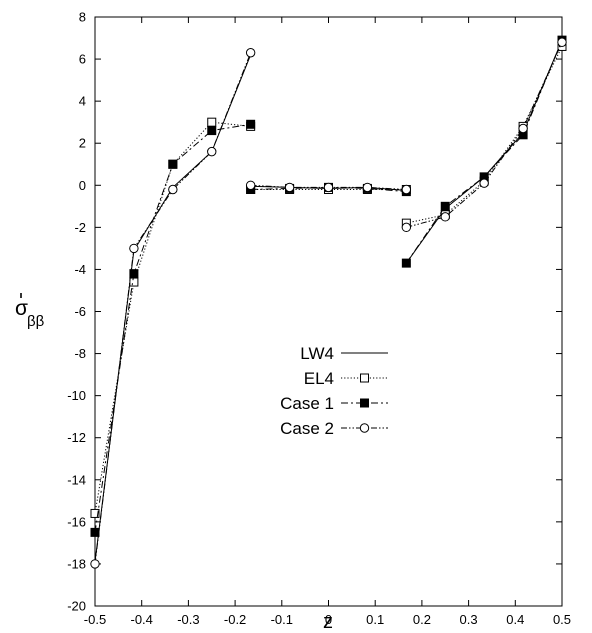 The width and height of the screenshot is (592, 633). I want to click on y-tick-label: 2, so click(82, 143).